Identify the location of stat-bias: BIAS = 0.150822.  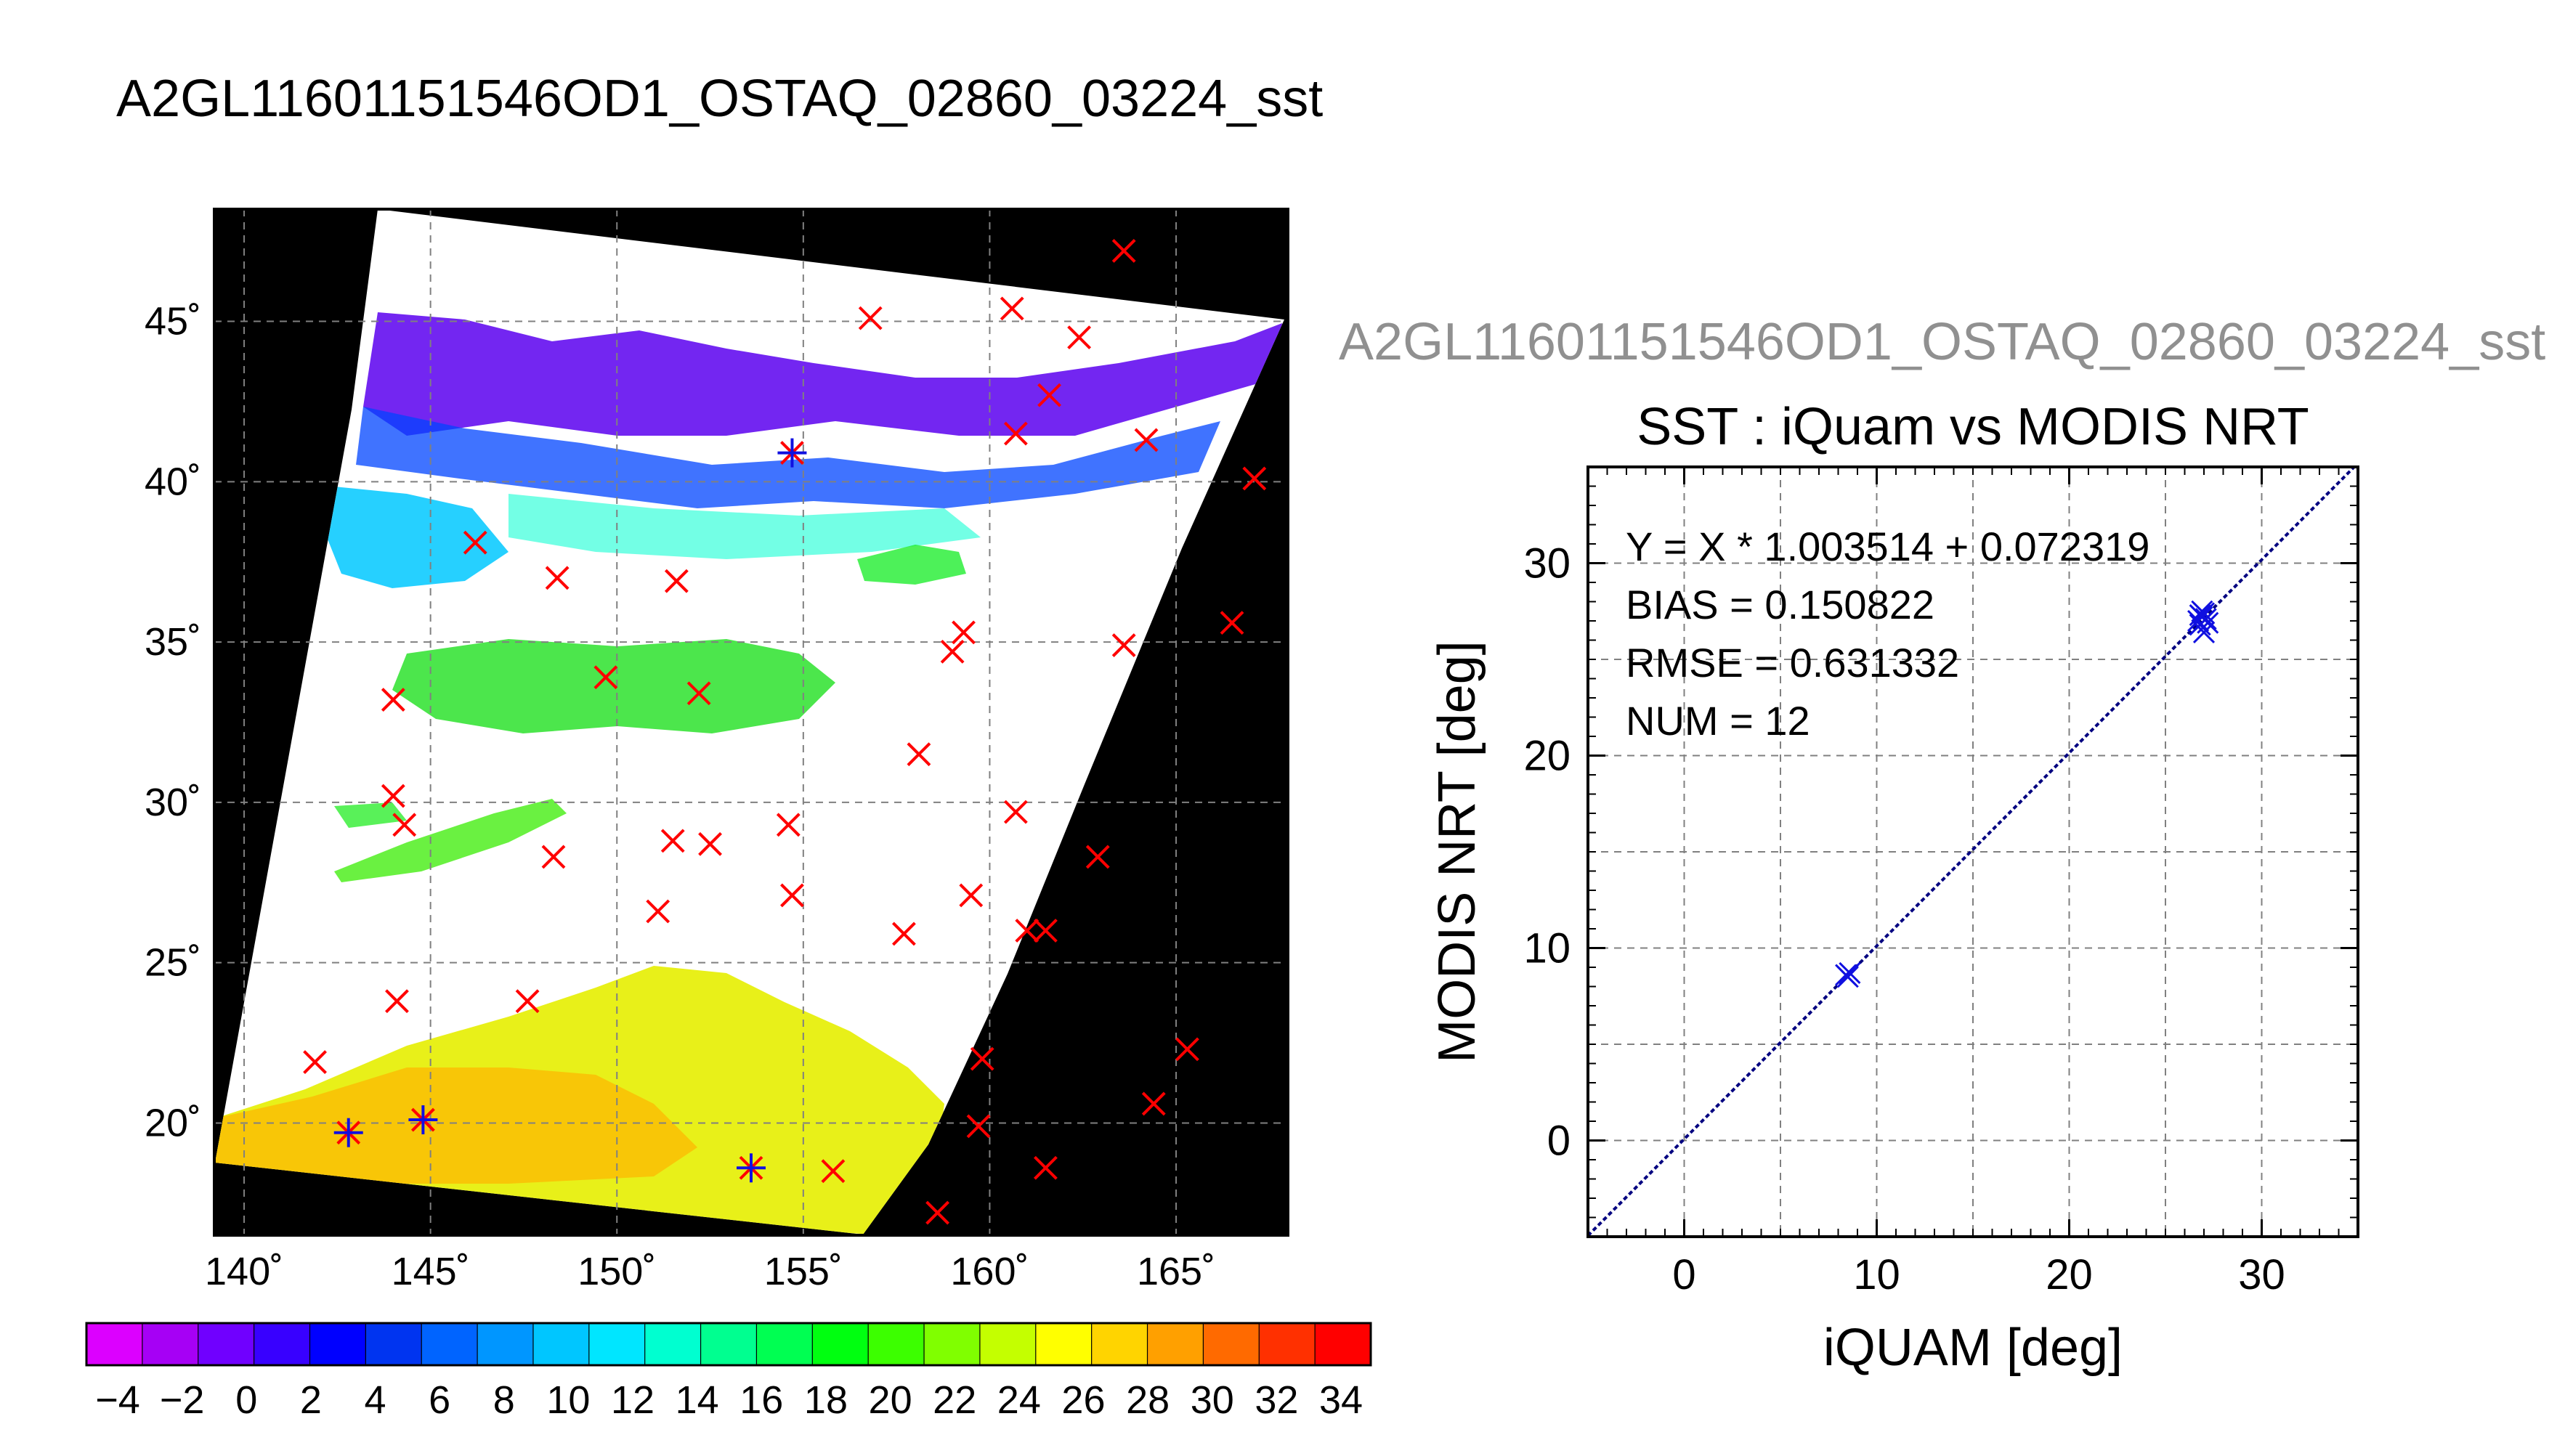
(1780, 604).